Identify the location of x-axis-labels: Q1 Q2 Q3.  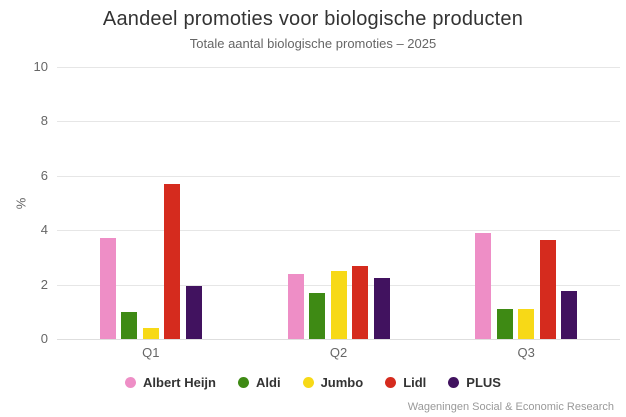
(338, 352).